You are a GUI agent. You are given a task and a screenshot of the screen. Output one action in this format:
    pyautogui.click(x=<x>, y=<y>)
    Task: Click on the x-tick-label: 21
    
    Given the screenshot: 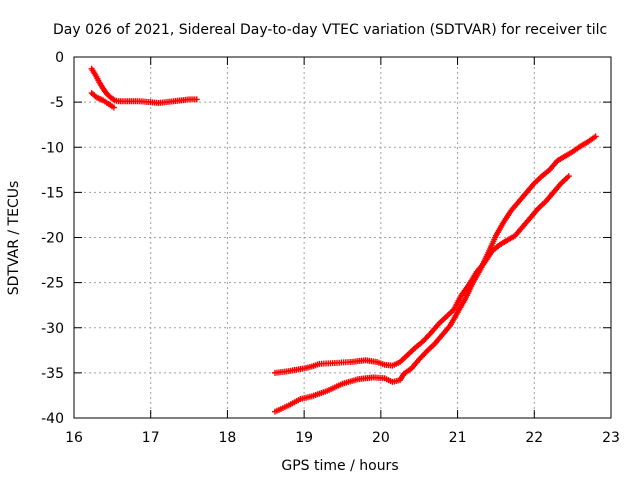 What is the action you would take?
    pyautogui.click(x=458, y=438)
    